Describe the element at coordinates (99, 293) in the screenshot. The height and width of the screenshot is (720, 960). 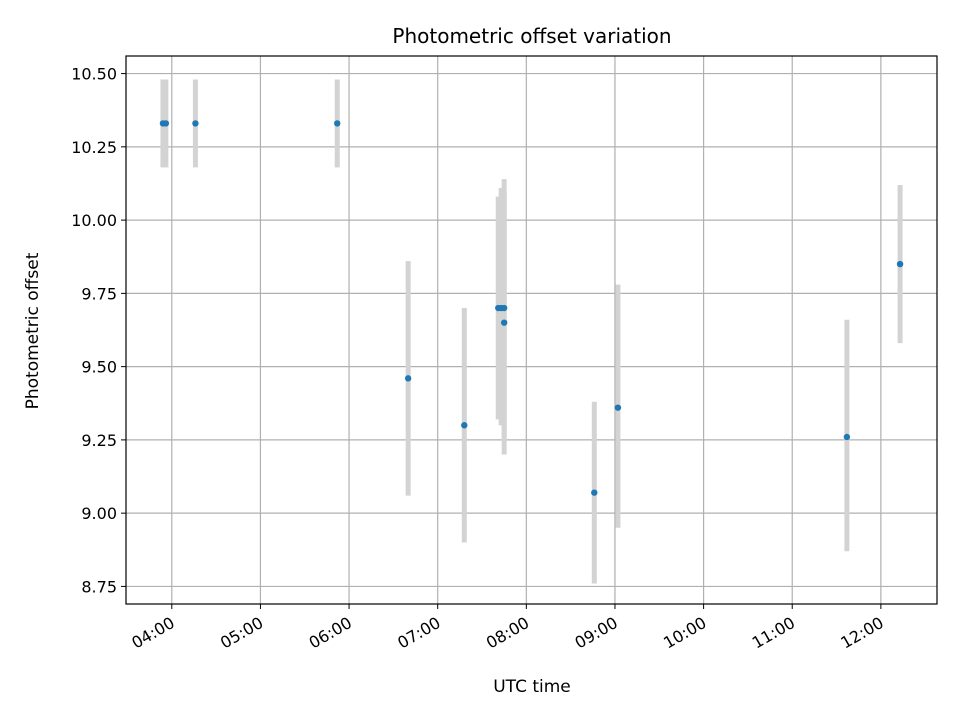
I see `y-tick-label: 9.75` at that location.